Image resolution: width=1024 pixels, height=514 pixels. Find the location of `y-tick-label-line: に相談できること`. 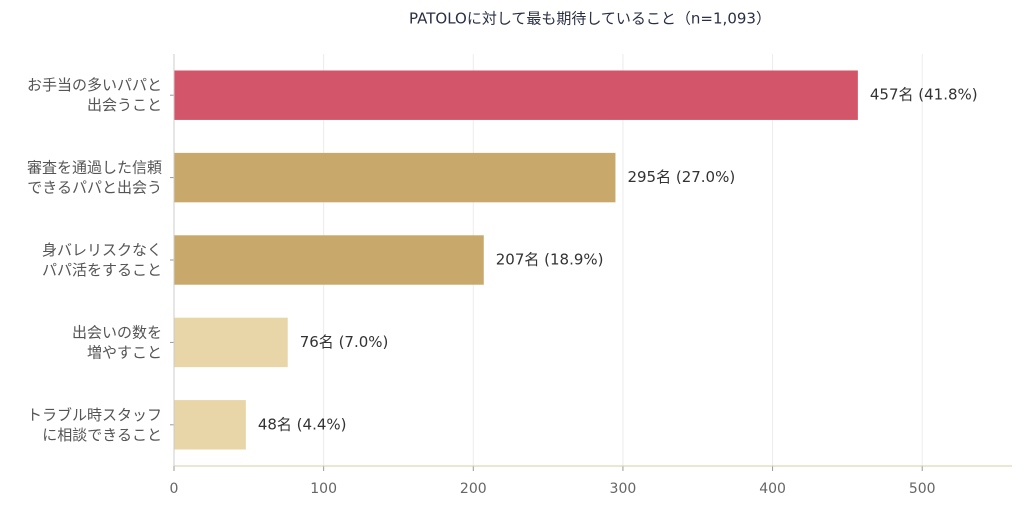

y-tick-label-line: に相談できること is located at coordinates (102, 434).